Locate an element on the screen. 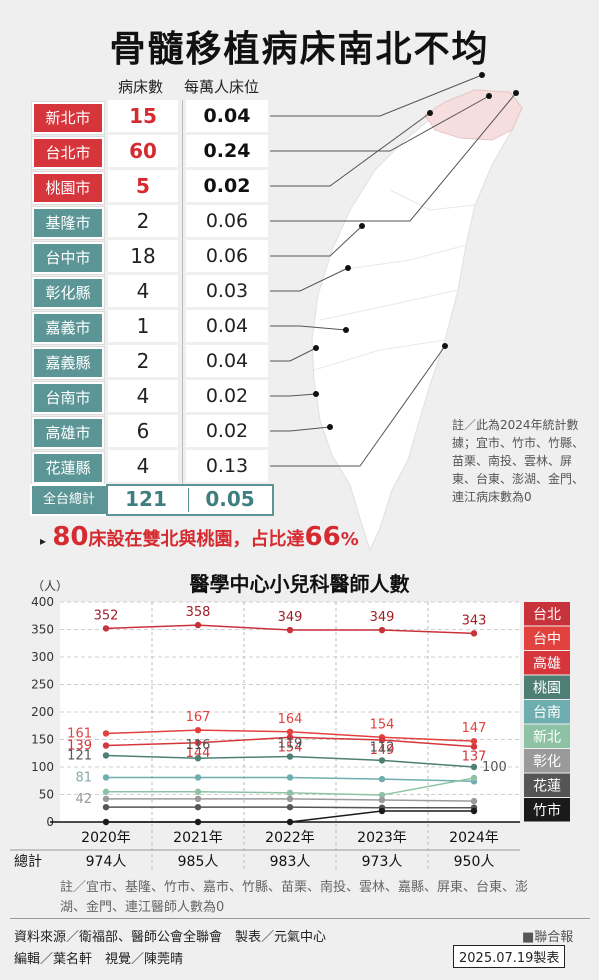 This screenshot has height=980, width=599. bed-count: 15 is located at coordinates (143, 116).